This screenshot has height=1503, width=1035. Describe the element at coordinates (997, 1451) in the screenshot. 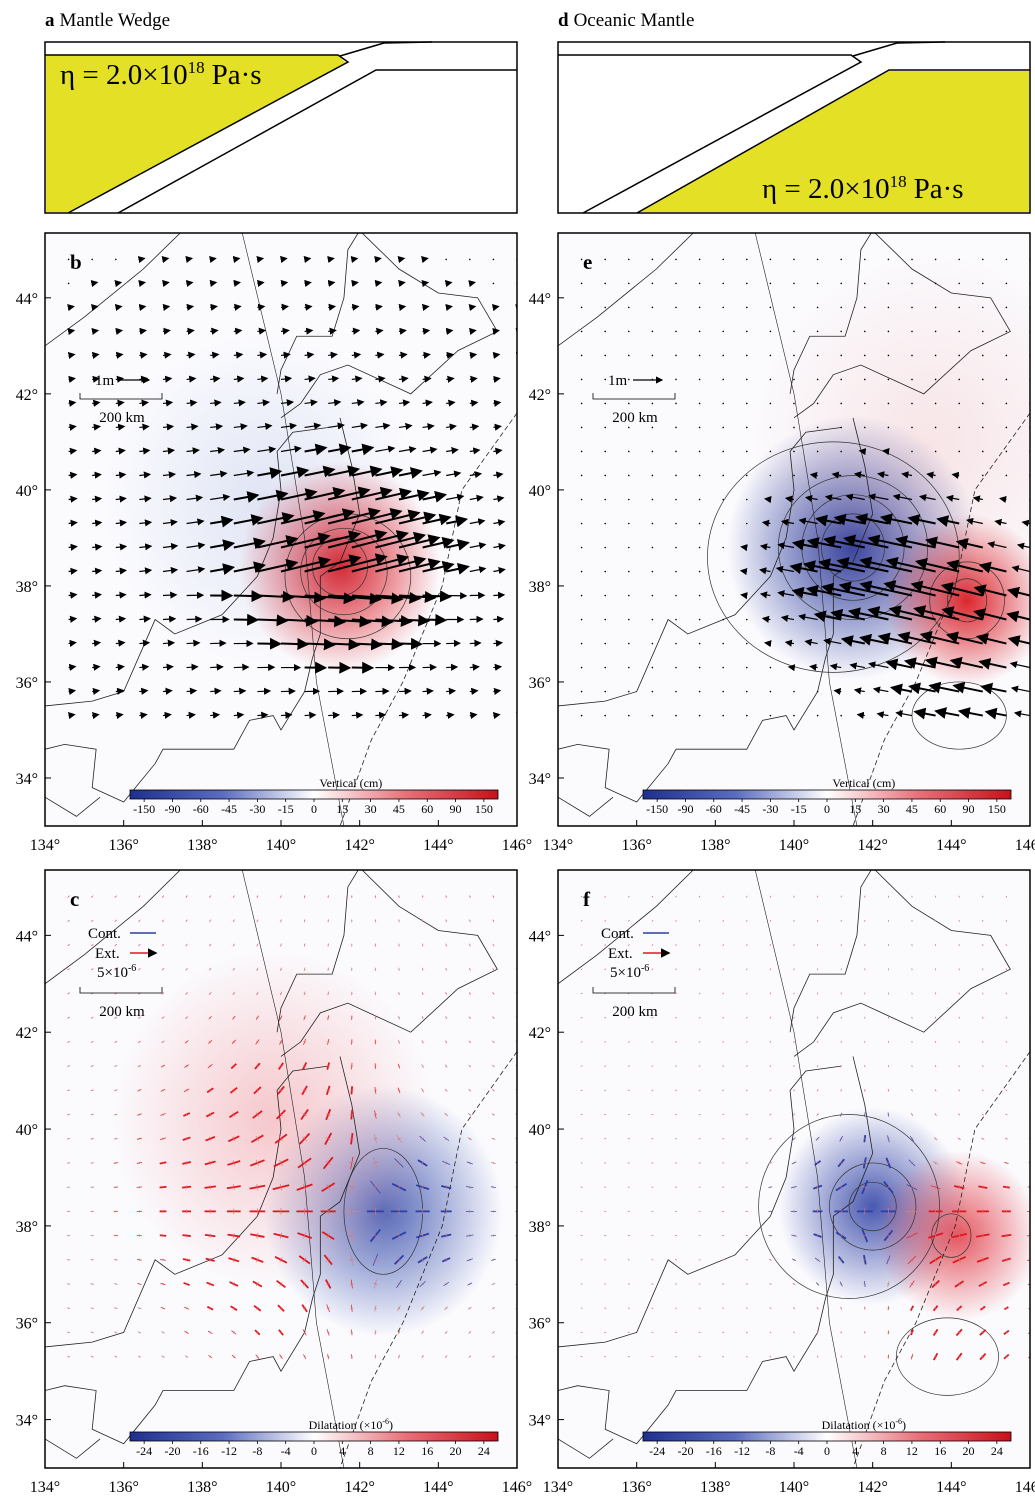

I see `colorbar-tick-label: 24` at that location.